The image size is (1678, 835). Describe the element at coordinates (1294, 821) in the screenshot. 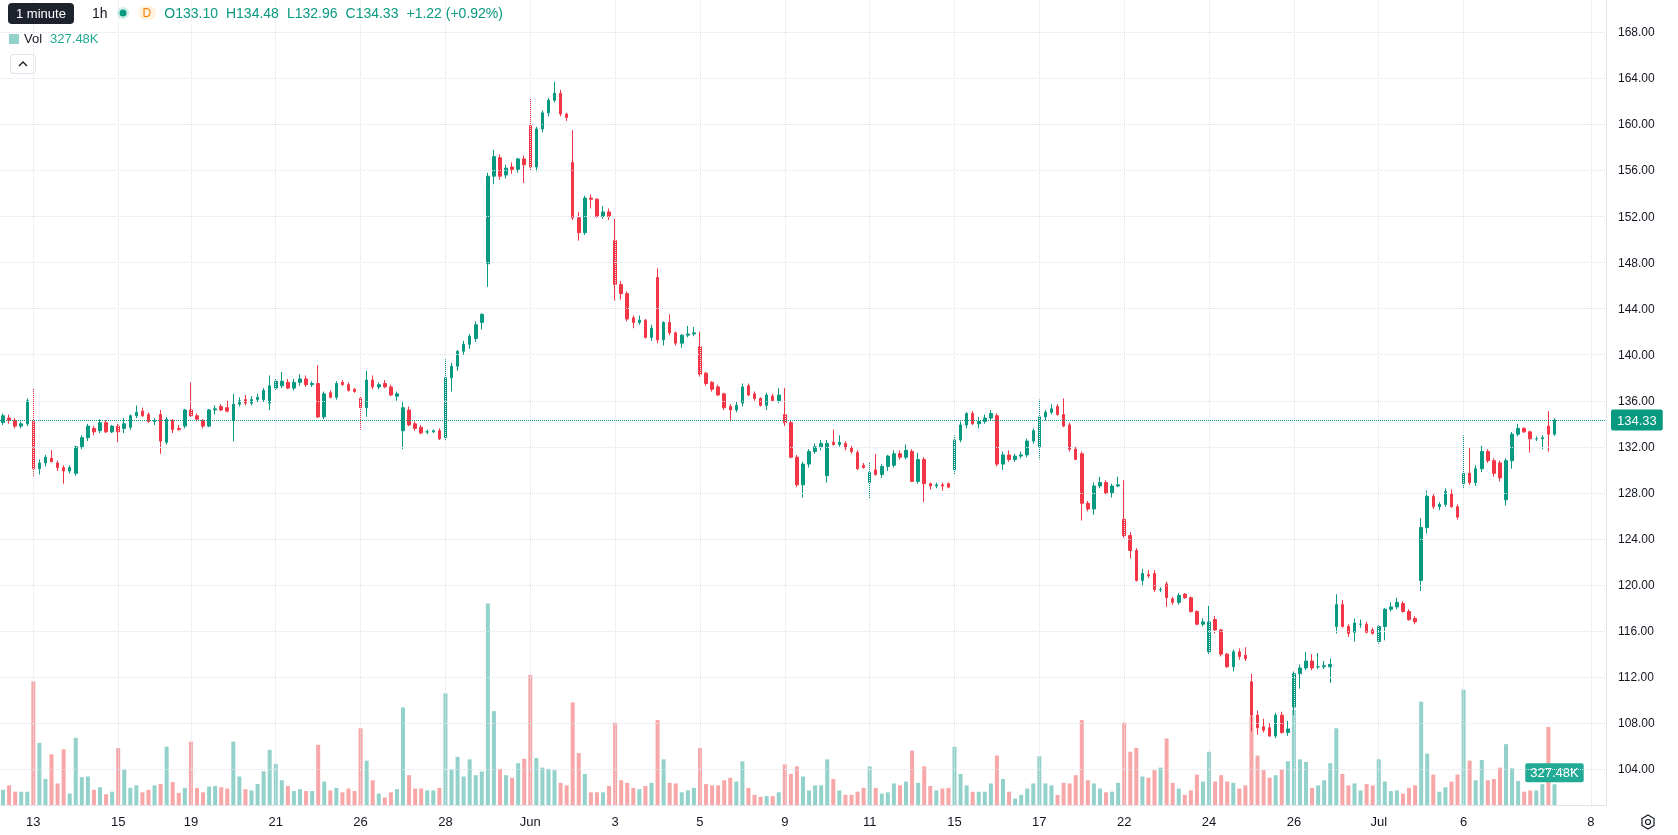

I see `x-tick-label: 26` at that location.